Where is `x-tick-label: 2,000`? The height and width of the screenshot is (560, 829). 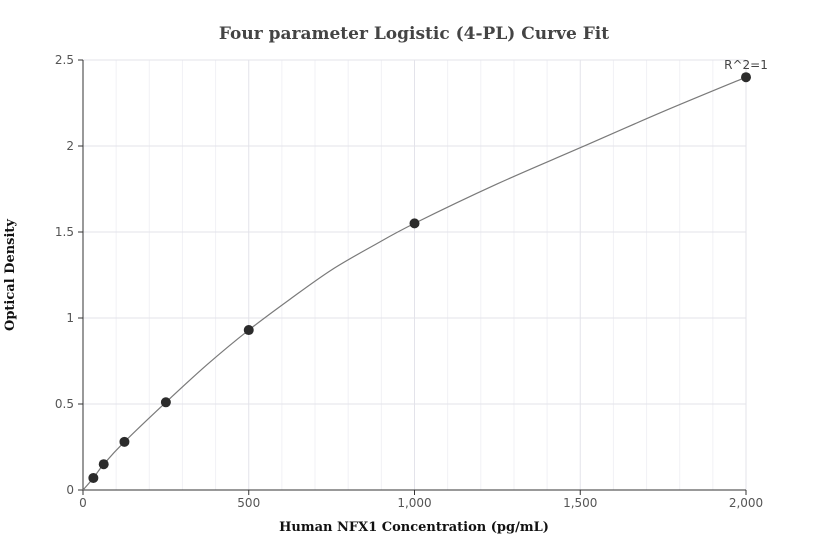
x-tick-label: 2,000 is located at coordinates (746, 503).